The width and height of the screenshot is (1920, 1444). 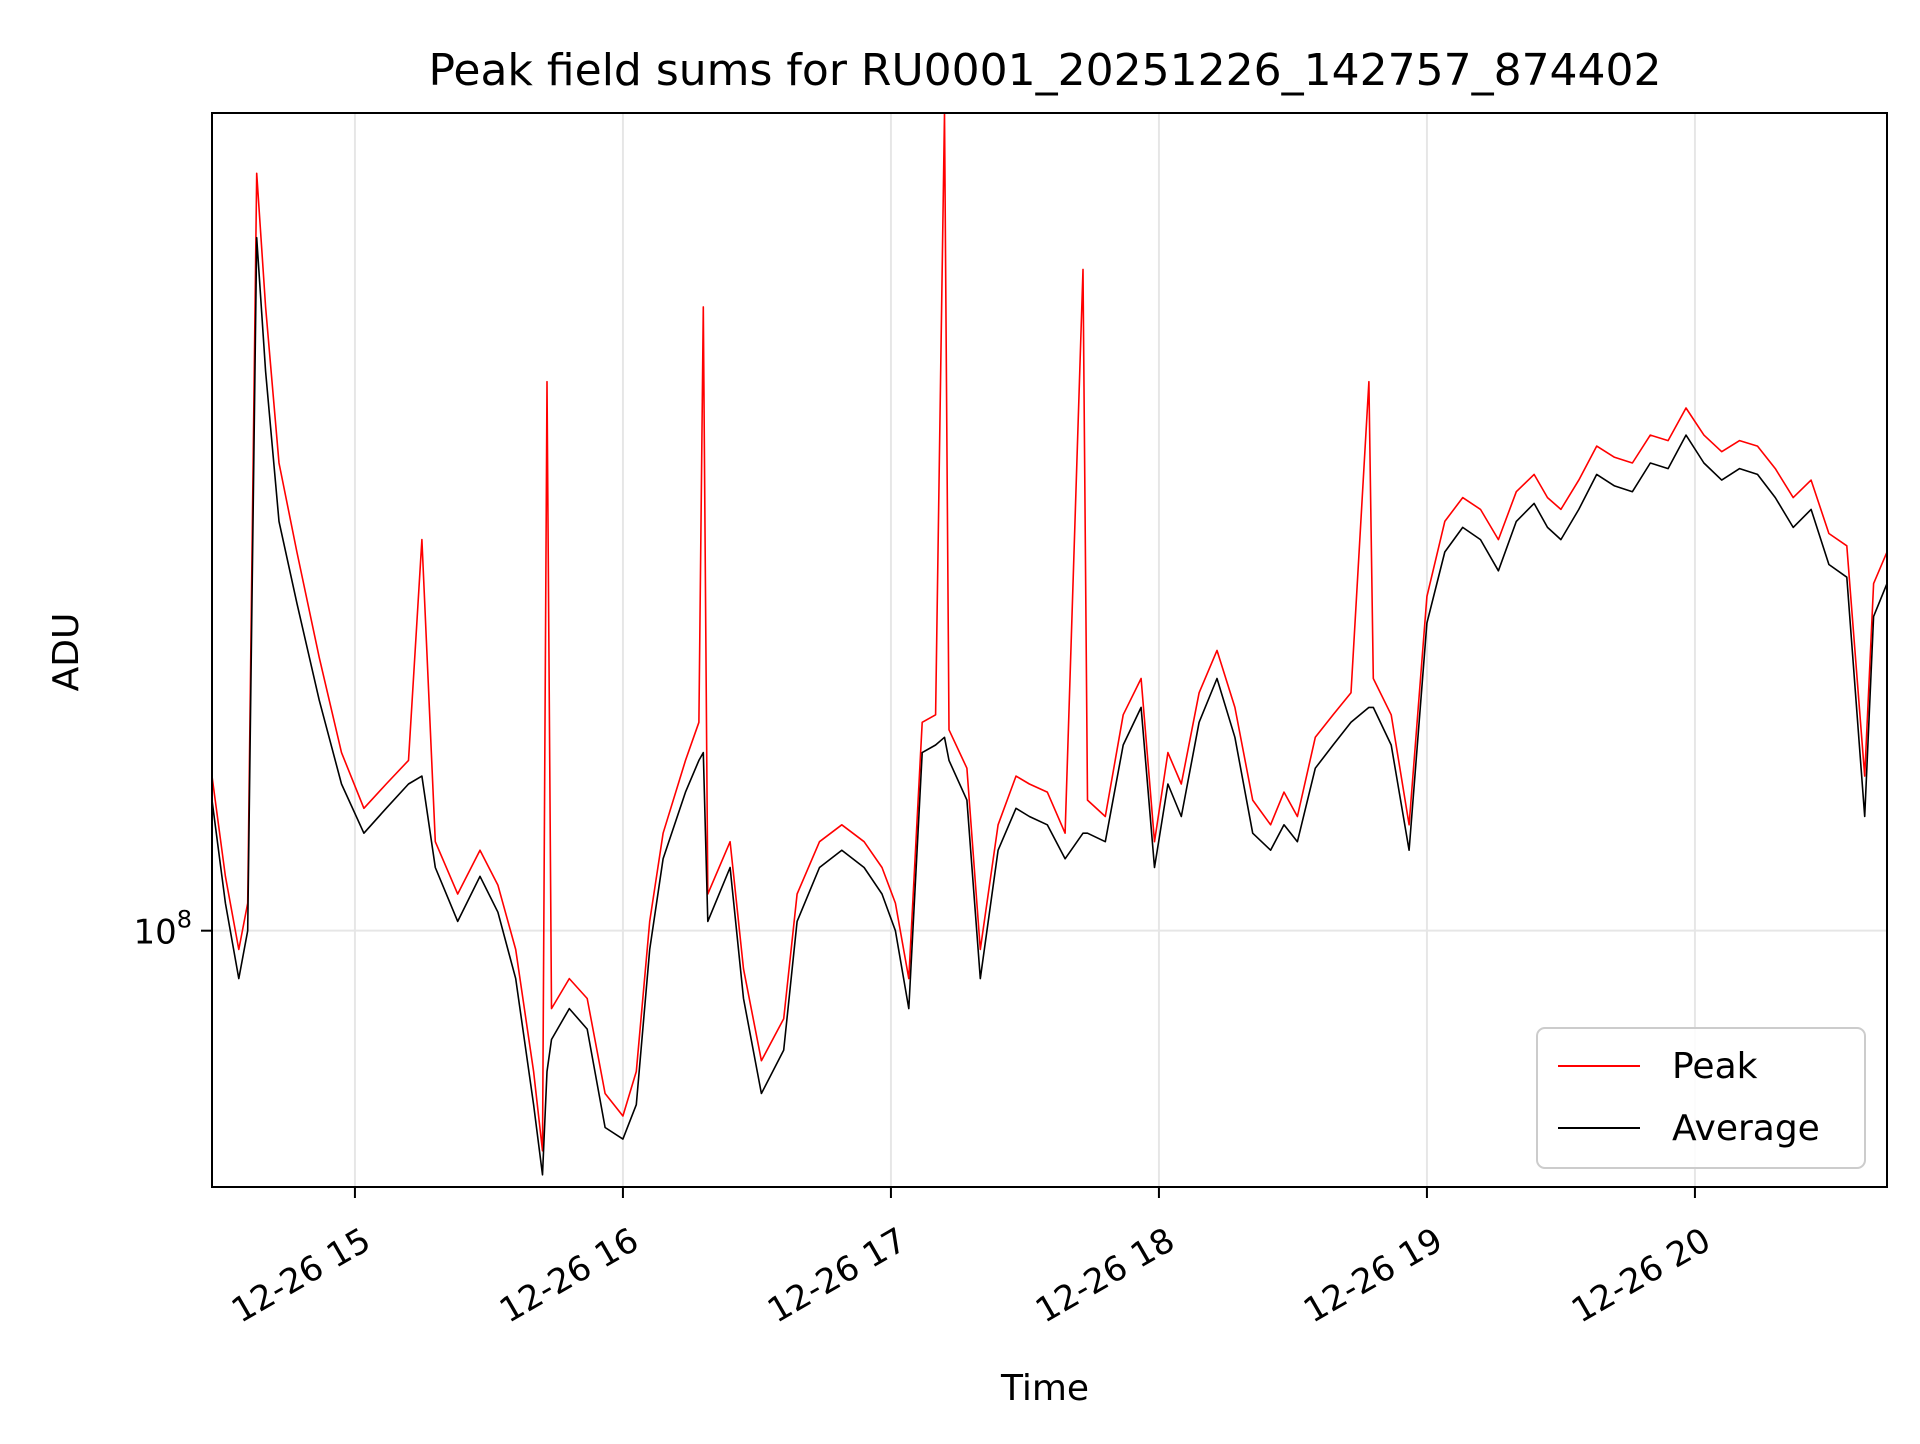 I want to click on y-axis-ticks: 108, so click(x=172, y=929).